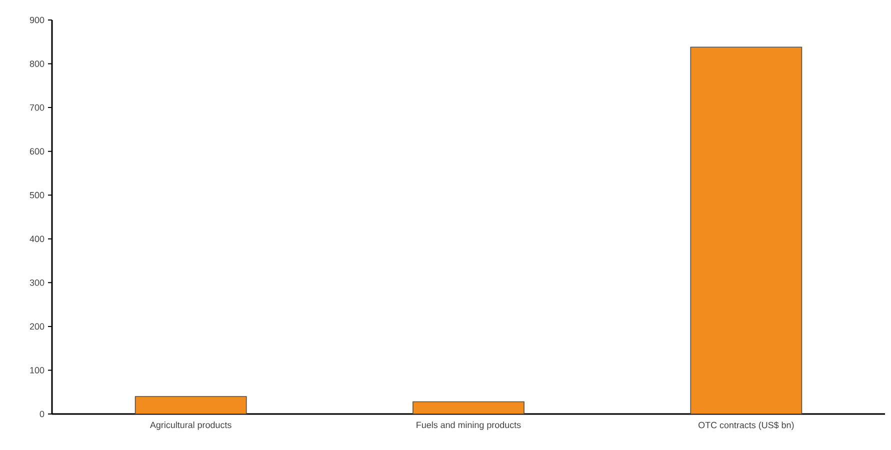 Image resolution: width=891 pixels, height=450 pixels. I want to click on y-tick-label: 100, so click(37, 370).